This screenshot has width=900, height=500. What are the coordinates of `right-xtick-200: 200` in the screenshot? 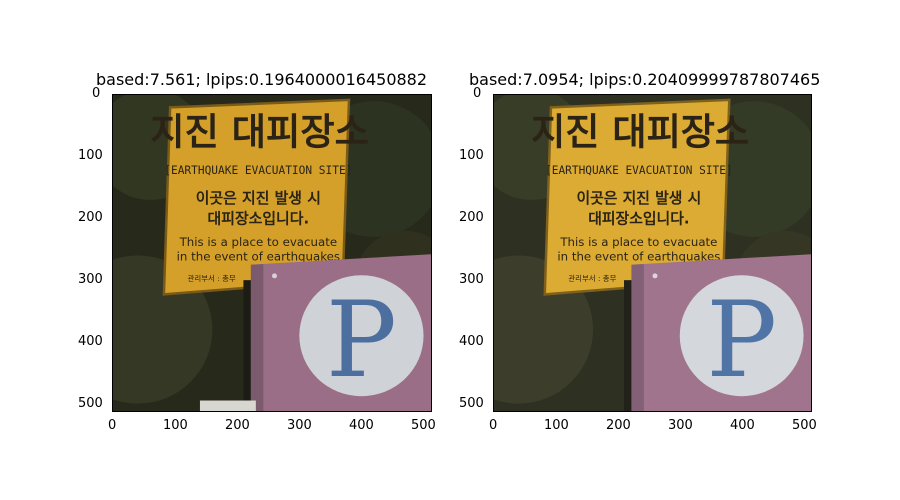 It's located at (618, 425).